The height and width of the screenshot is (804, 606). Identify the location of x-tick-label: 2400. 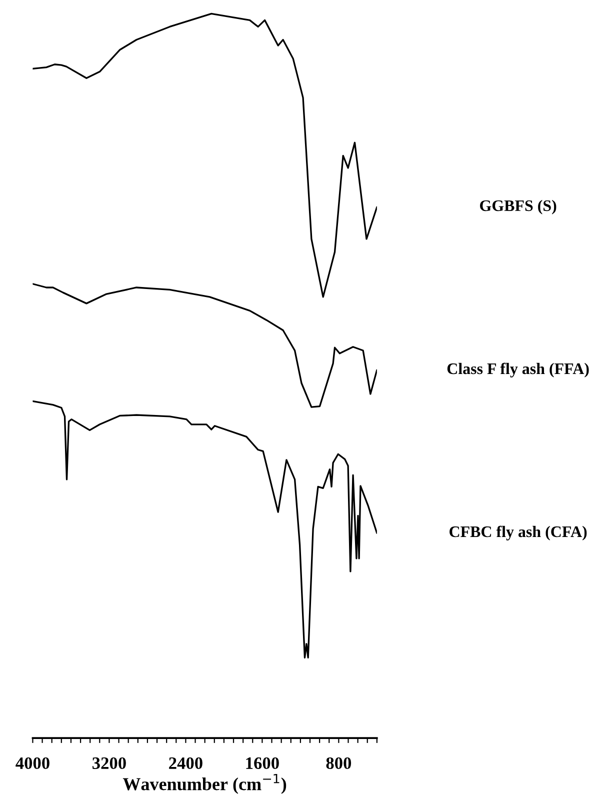
(185, 763).